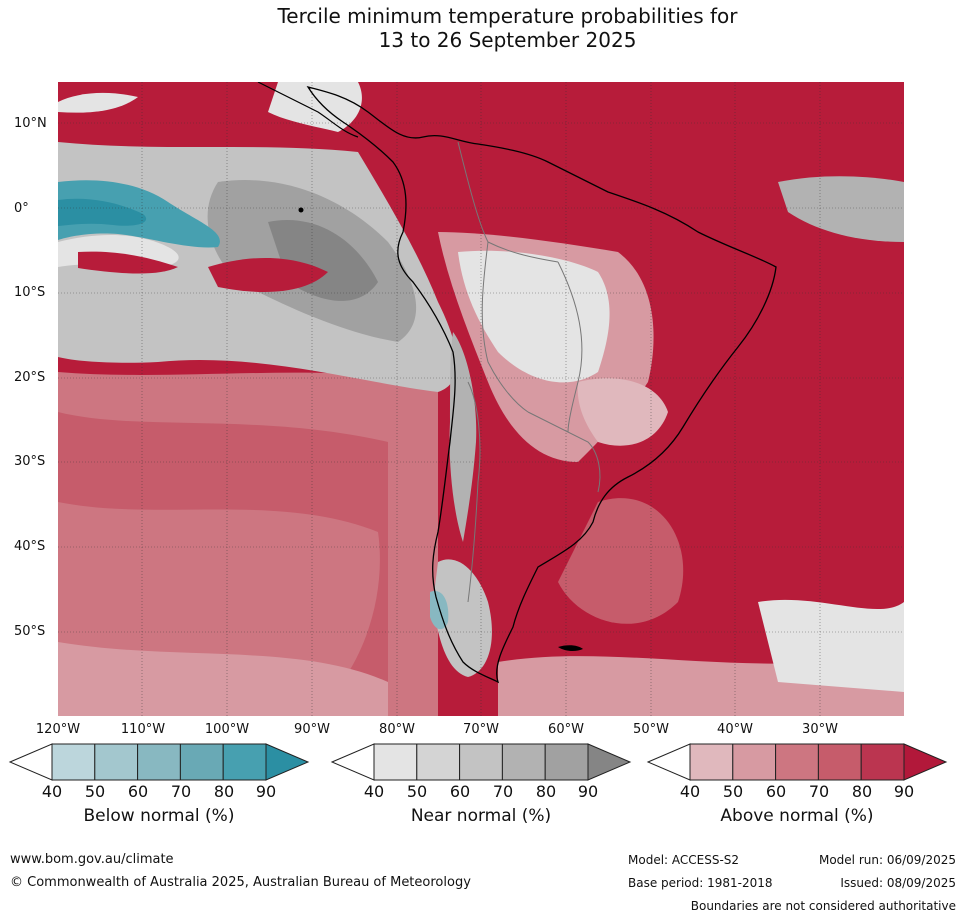 The height and width of the screenshot is (919, 965). I want to click on legend-above-tick-90: 90, so click(904, 791).